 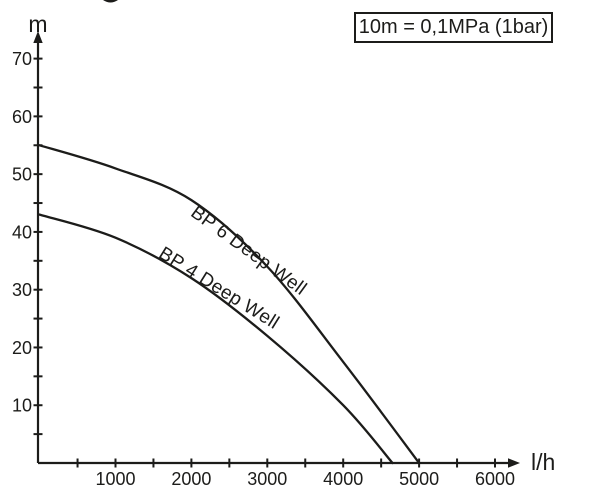 What do you see at coordinates (191, 479) in the screenshot?
I see `x-tick-label: 2000` at bounding box center [191, 479].